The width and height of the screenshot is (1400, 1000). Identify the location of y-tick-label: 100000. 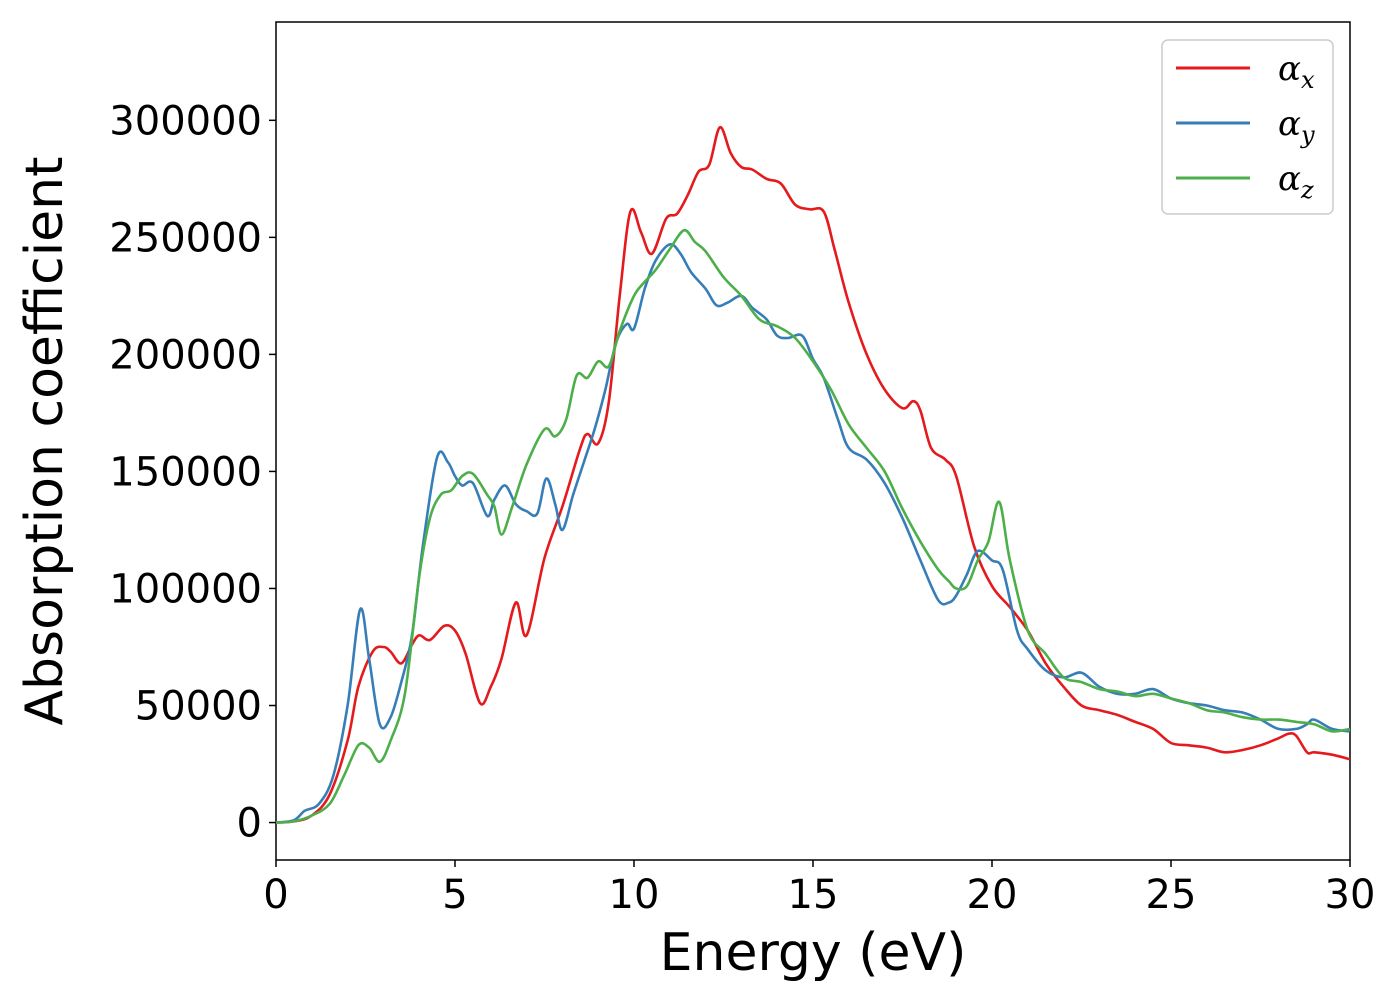
(185, 589).